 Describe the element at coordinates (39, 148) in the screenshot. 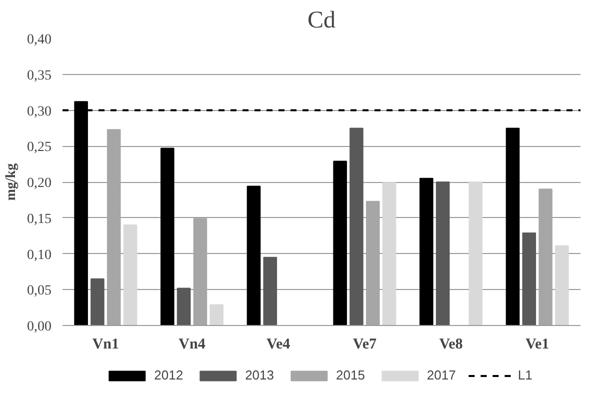

I see `y-tick-label: 0,25` at that location.